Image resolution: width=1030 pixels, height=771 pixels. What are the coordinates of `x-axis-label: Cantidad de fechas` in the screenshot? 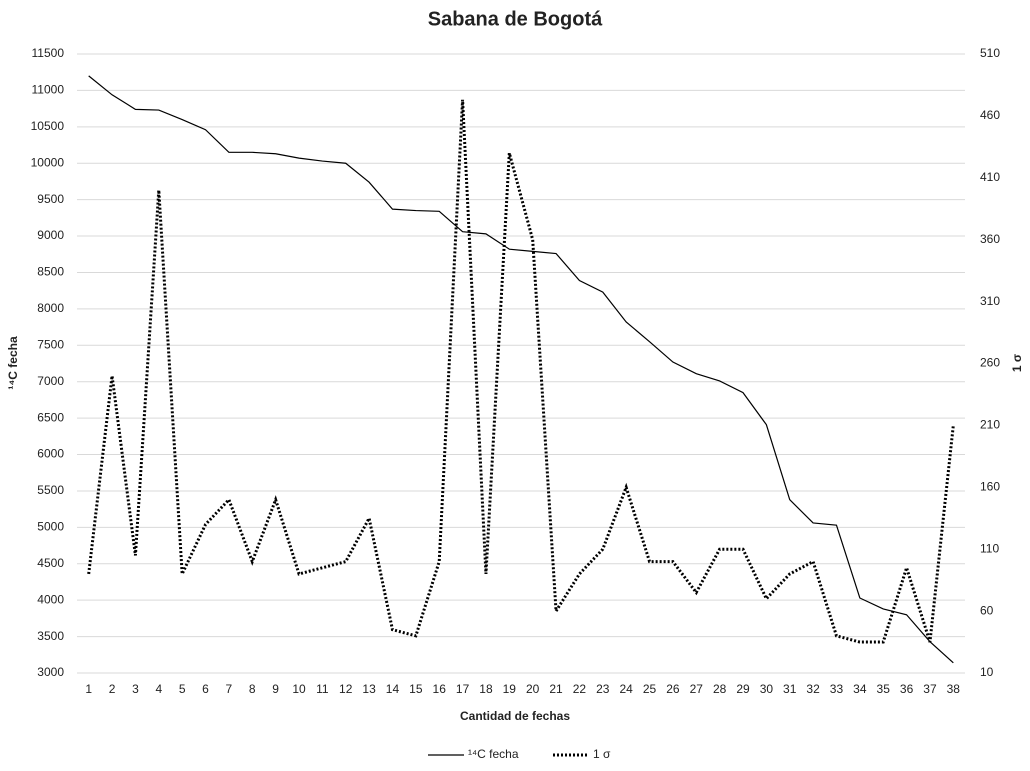 It's located at (515, 716).